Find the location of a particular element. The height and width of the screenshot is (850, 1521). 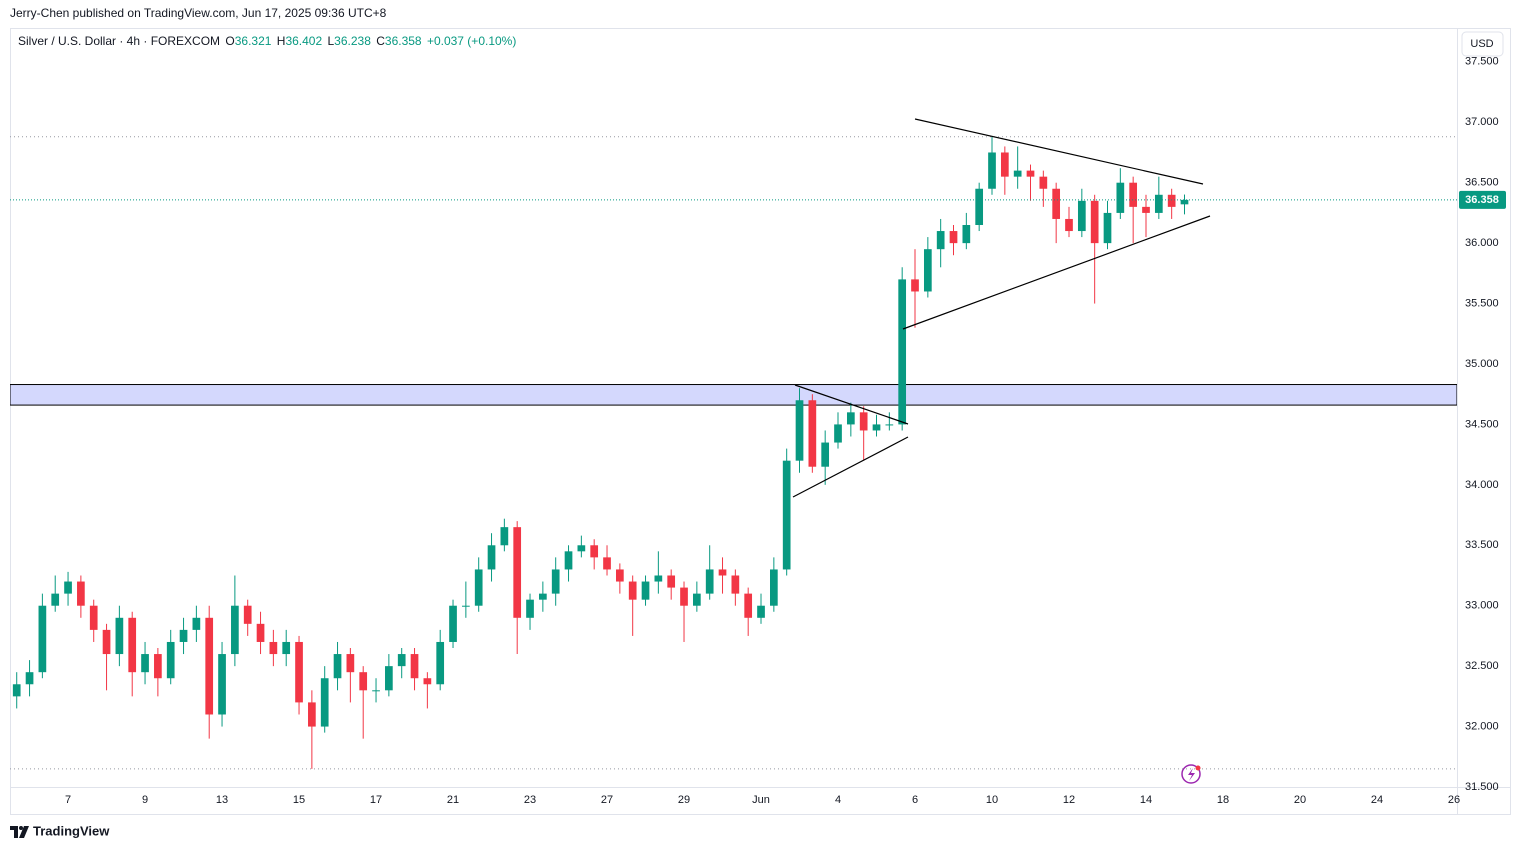

x-tick-label: 6 is located at coordinates (915, 800).